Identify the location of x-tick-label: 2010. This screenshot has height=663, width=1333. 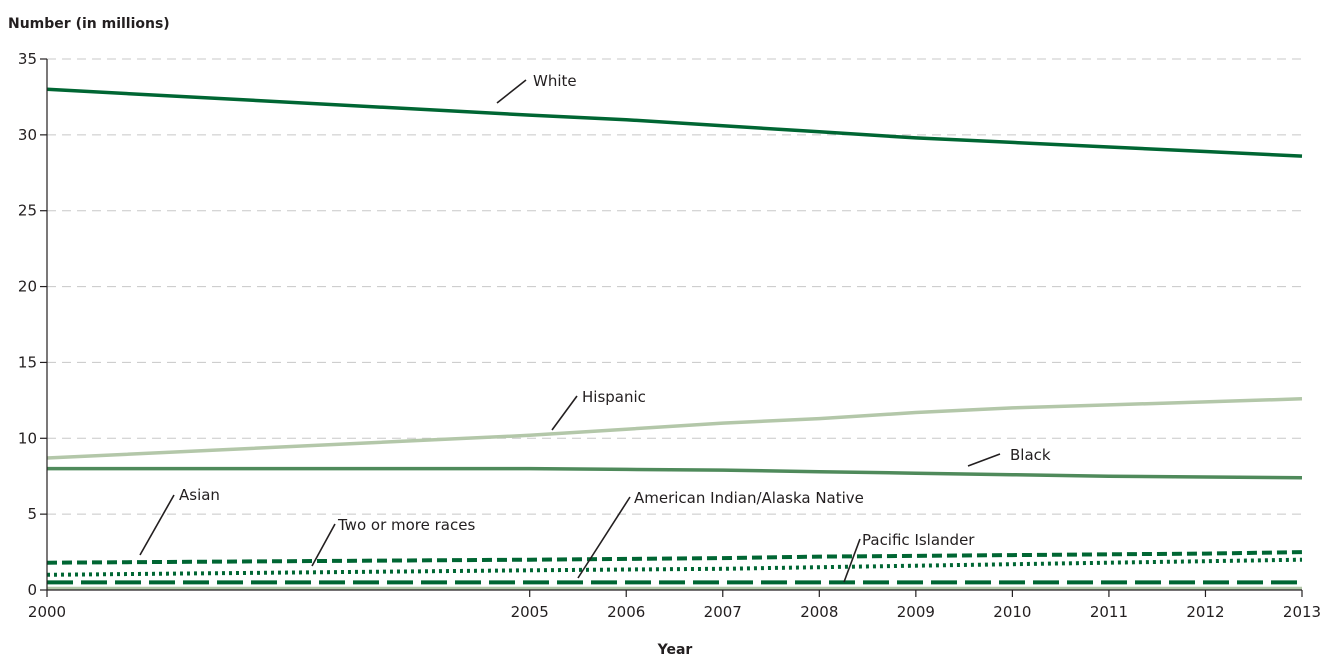
(1012, 612).